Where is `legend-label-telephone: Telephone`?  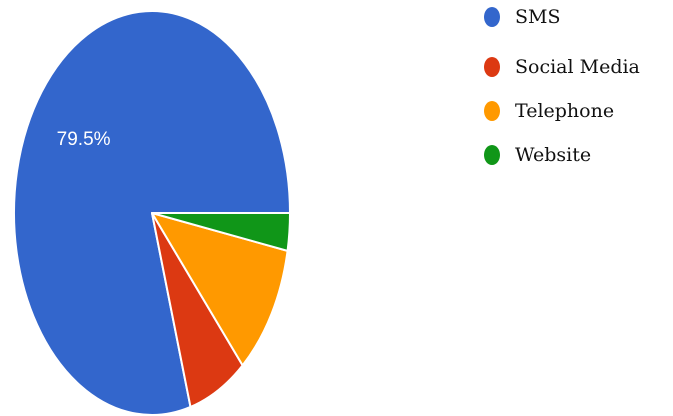
legend-label-telephone: Telephone is located at coordinates (565, 111).